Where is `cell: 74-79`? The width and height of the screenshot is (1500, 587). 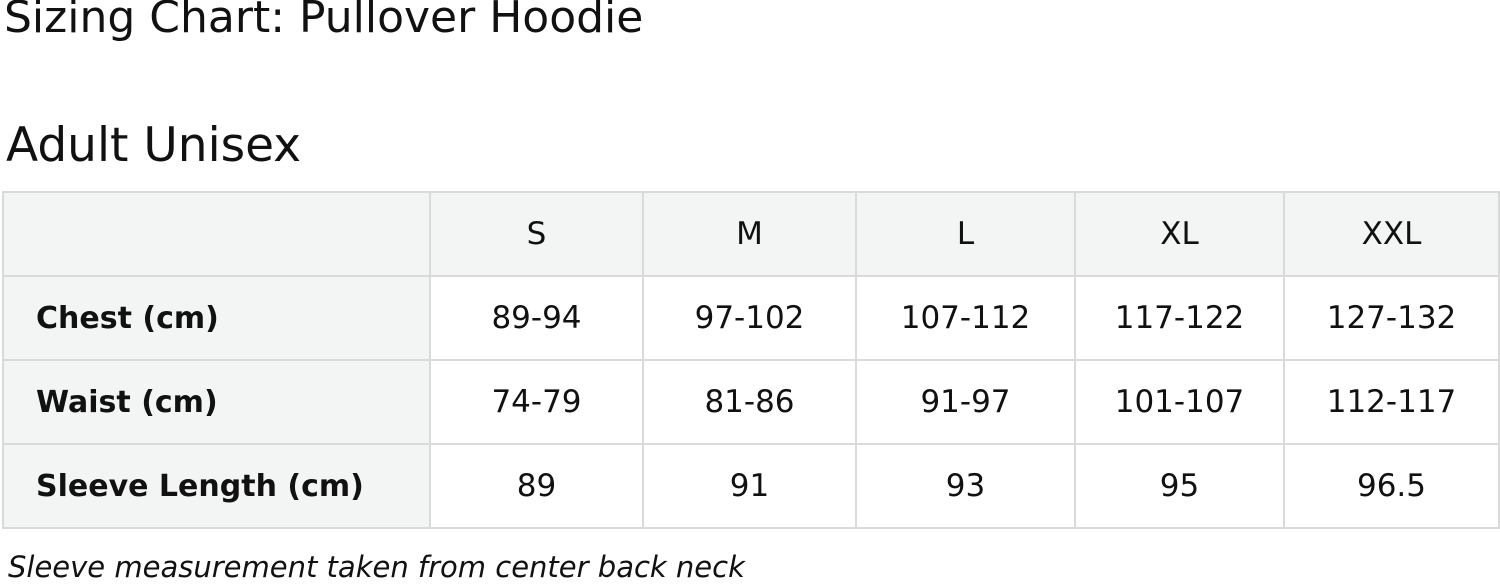
cell: 74-79 is located at coordinates (536, 402).